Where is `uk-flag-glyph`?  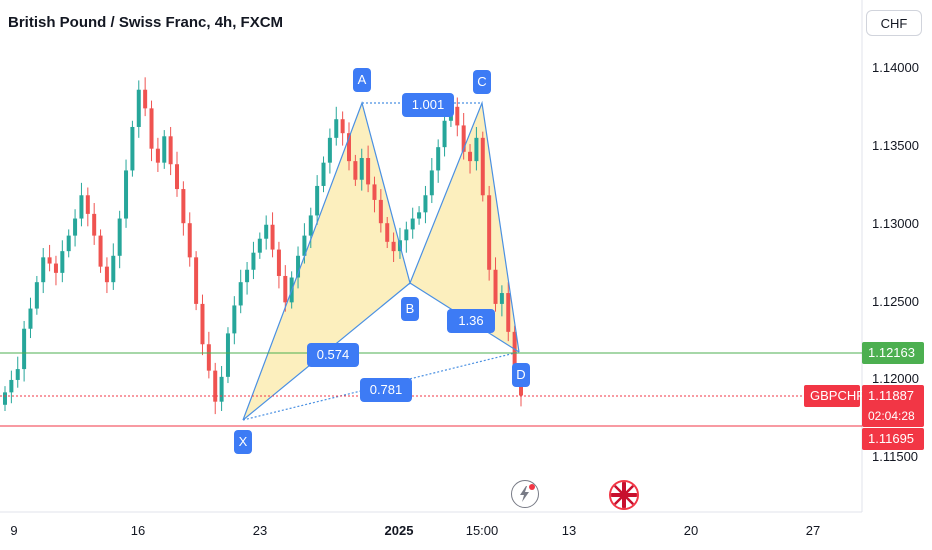
uk-flag-glyph is located at coordinates (624, 495).